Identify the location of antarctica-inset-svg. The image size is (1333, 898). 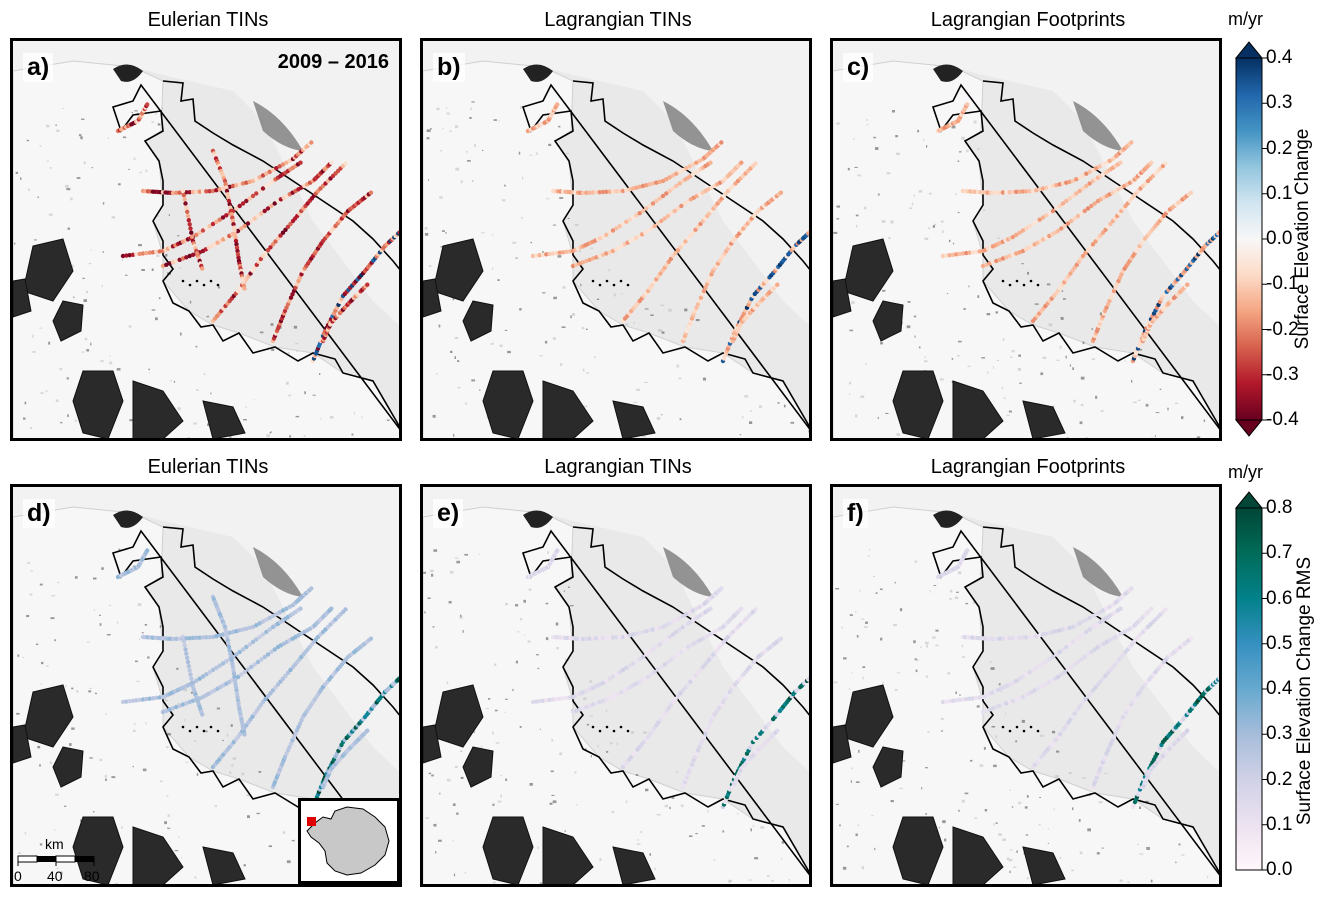
(348, 841).